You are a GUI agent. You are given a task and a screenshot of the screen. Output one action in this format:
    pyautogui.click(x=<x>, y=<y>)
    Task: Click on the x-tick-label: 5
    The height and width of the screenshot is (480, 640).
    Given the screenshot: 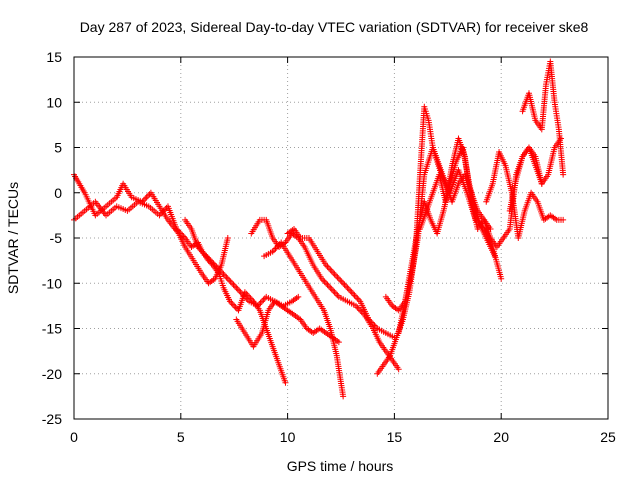 What is the action you would take?
    pyautogui.click(x=181, y=437)
    